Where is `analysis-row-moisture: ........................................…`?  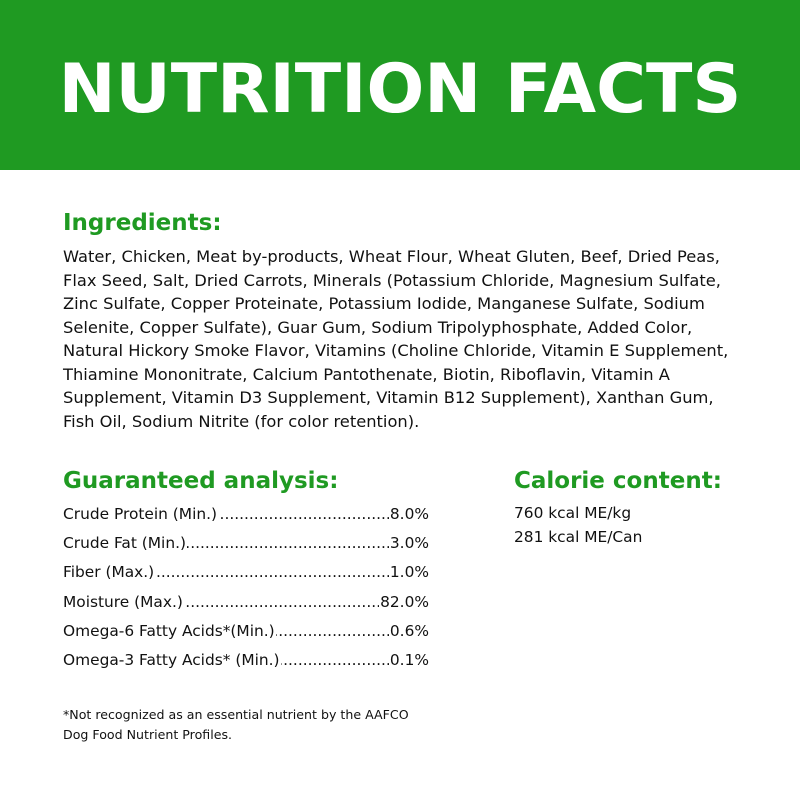
analysis-row-moisture: ........................................… is located at coordinates (246, 604).